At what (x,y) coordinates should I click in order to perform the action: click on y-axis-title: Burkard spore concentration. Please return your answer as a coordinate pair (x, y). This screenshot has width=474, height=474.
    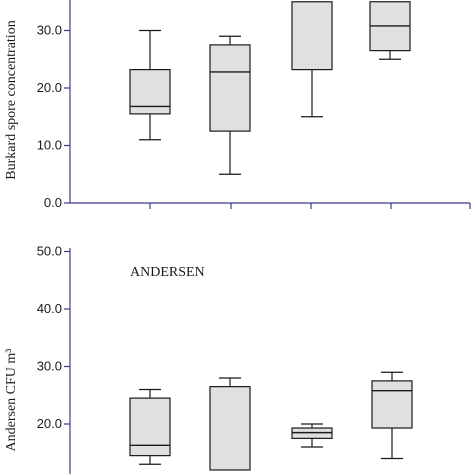
    Looking at the image, I should click on (11, 99).